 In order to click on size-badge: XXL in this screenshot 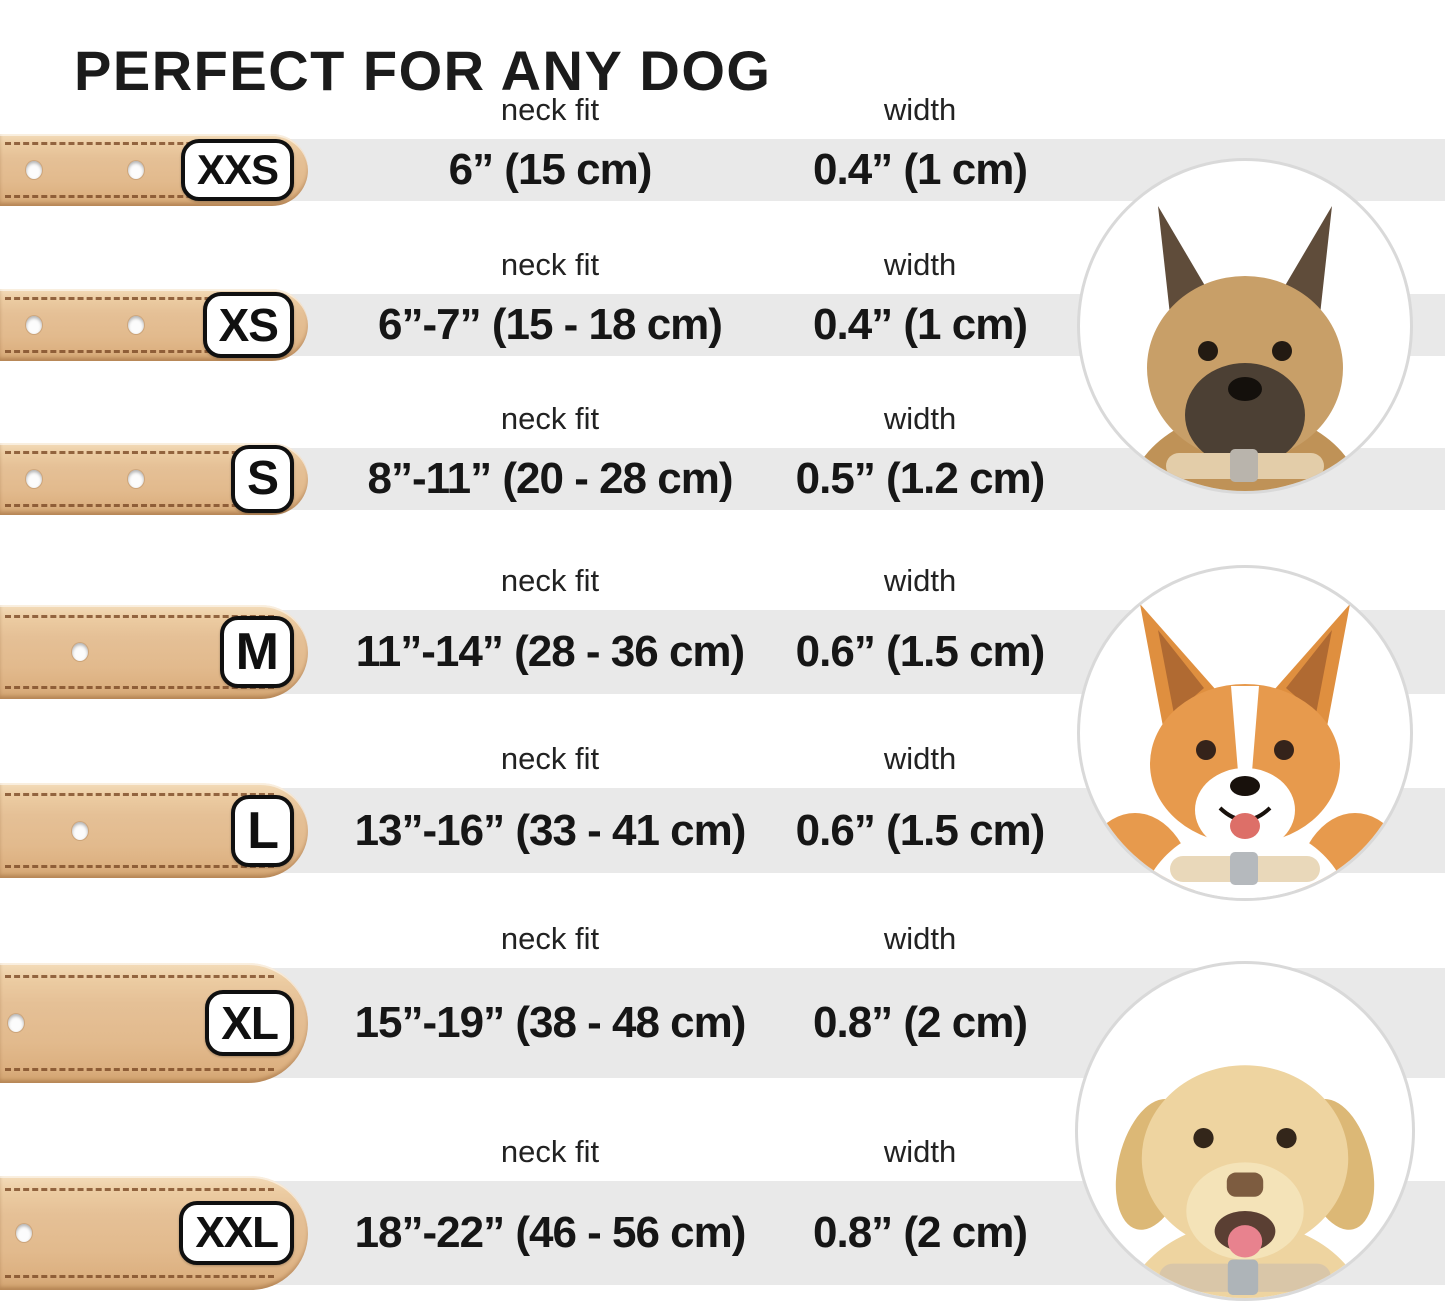, I will do `click(236, 1233)`.